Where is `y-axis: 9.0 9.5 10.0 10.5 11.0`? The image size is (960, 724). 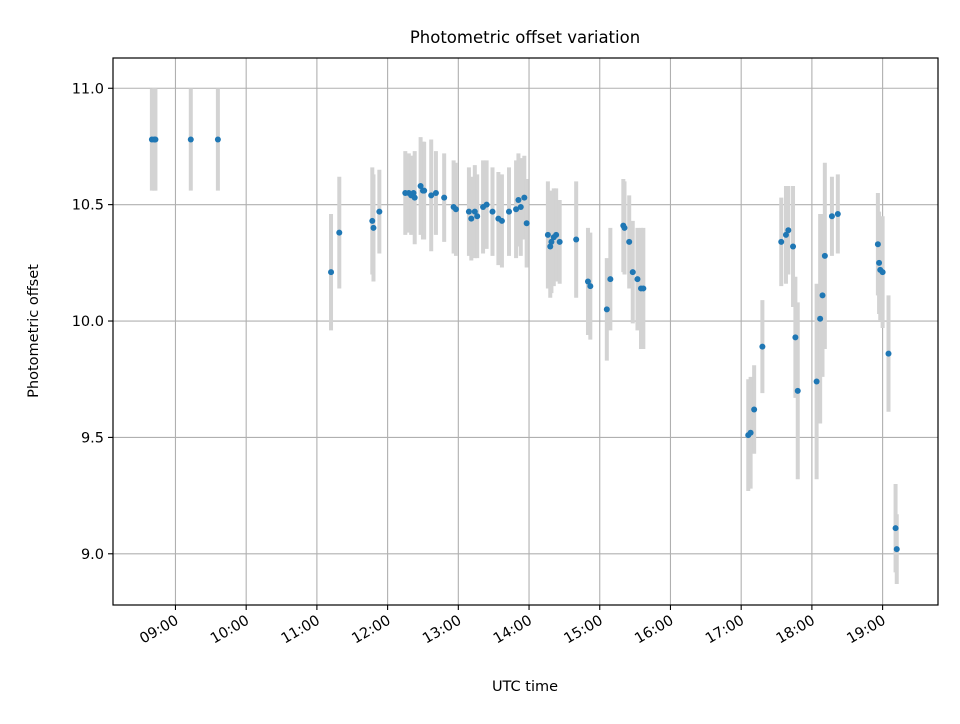 y-axis: 9.0 9.5 10.0 10.5 11.0 is located at coordinates (92, 322).